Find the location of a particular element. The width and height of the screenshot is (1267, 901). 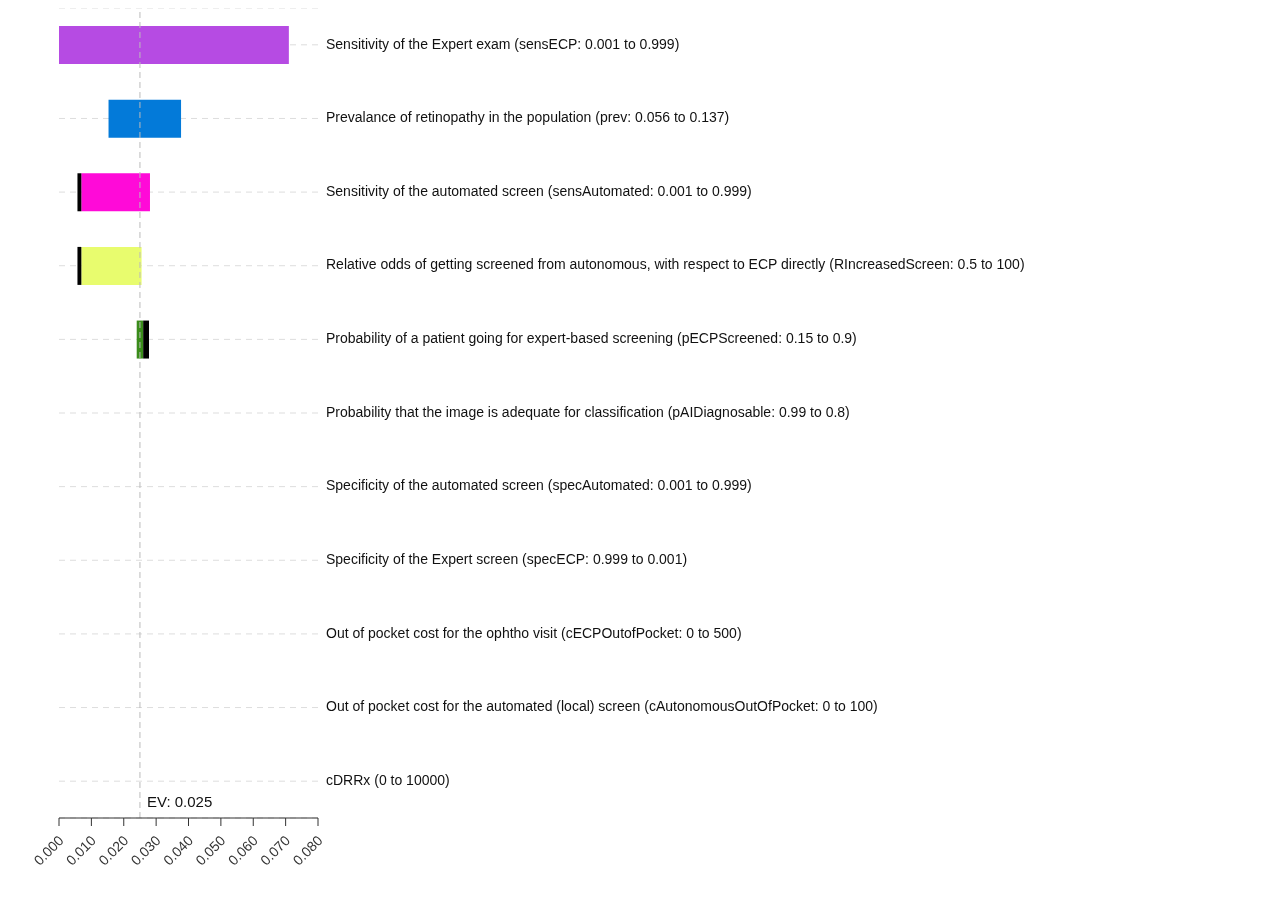

y-tick-label: cDRRx (0 to 10000) is located at coordinates (388, 779).